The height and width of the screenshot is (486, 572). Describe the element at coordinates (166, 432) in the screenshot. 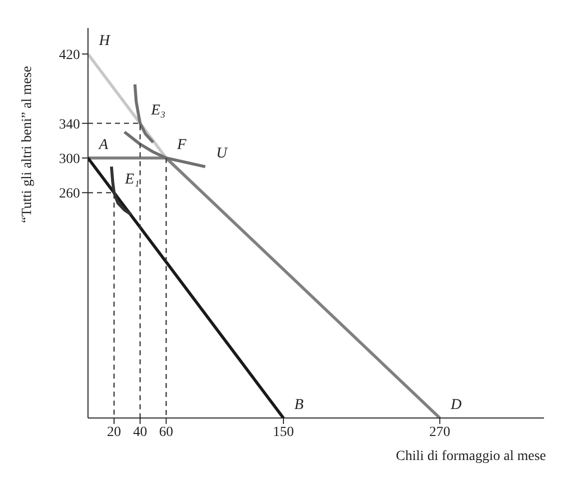

I see `x-tick-label: 60` at that location.